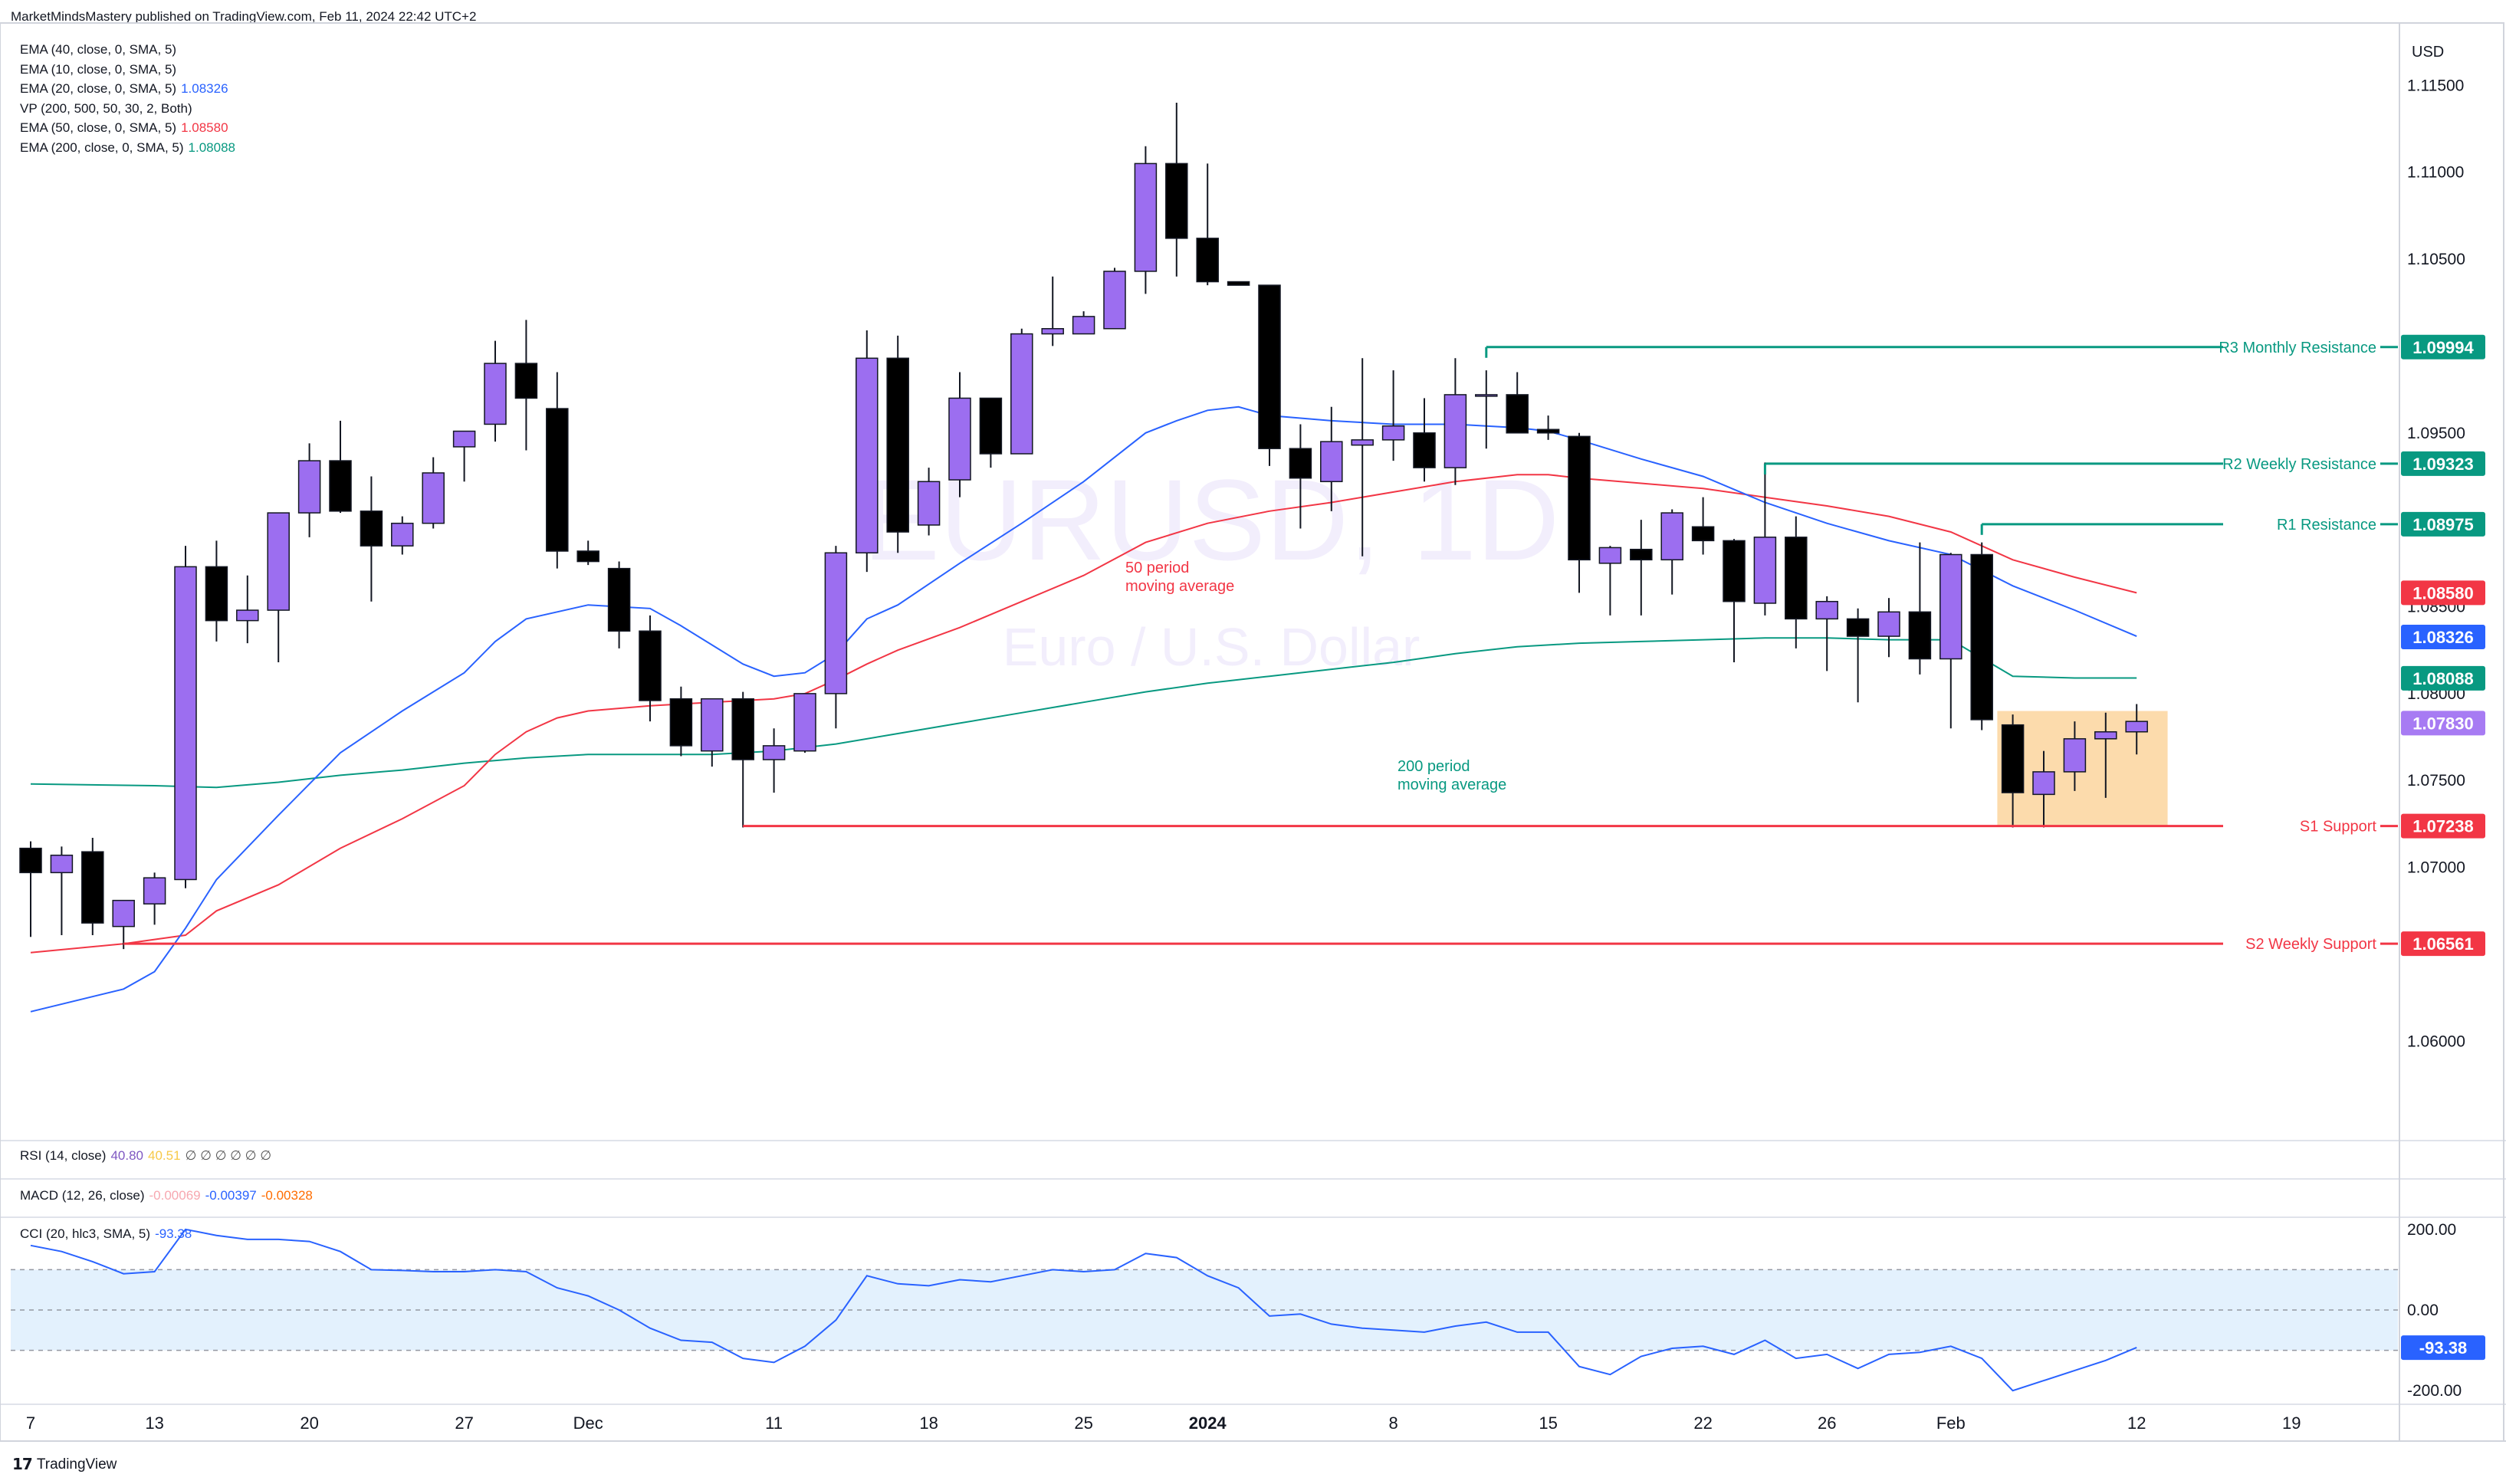 The width and height of the screenshot is (2506, 1484). Describe the element at coordinates (2443, 1348) in the screenshot. I see `cci-value: -93.38` at that location.